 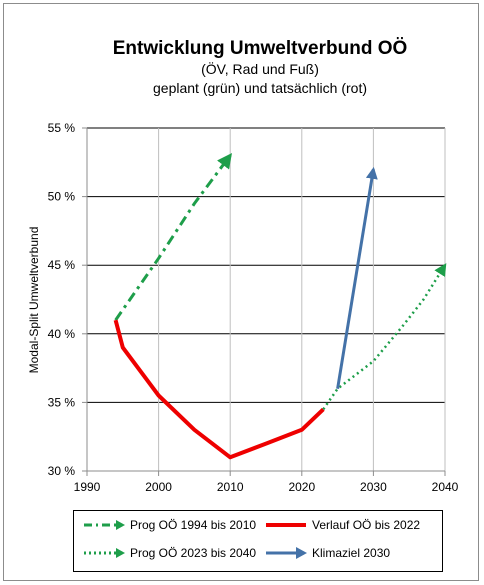 I want to click on legend-label-verlauf: Verlauf OÖ bis 2022, so click(x=366, y=525).